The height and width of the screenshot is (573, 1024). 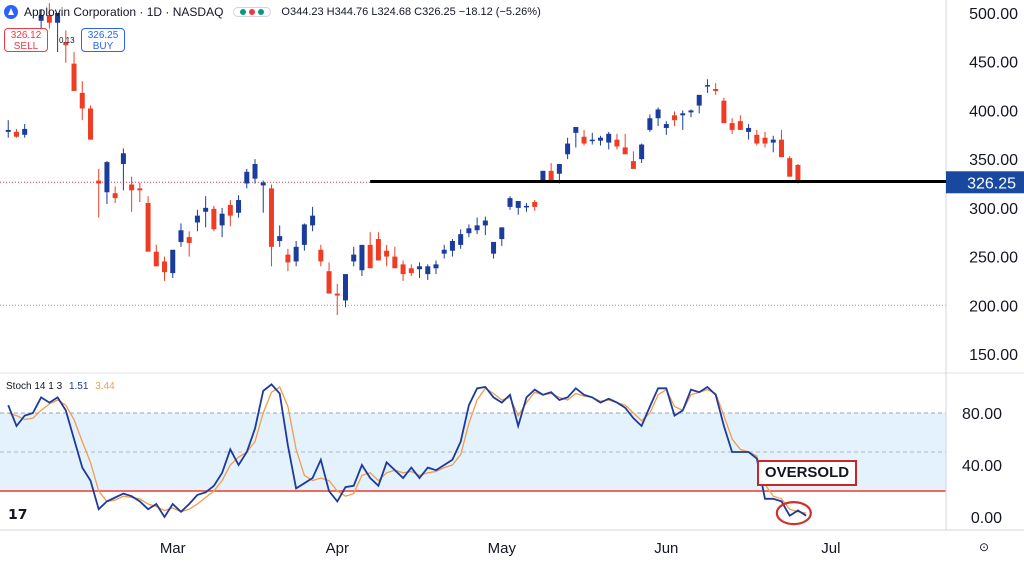 I want to click on last-price-badge, so click(x=985, y=182).